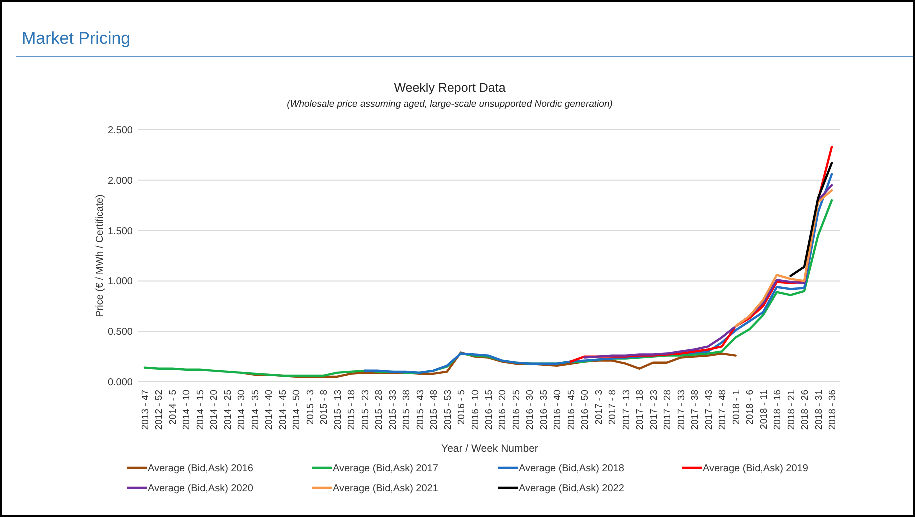 The height and width of the screenshot is (517, 915). What do you see at coordinates (121, 232) in the screenshot?
I see `y-tick-label: 1.500` at bounding box center [121, 232].